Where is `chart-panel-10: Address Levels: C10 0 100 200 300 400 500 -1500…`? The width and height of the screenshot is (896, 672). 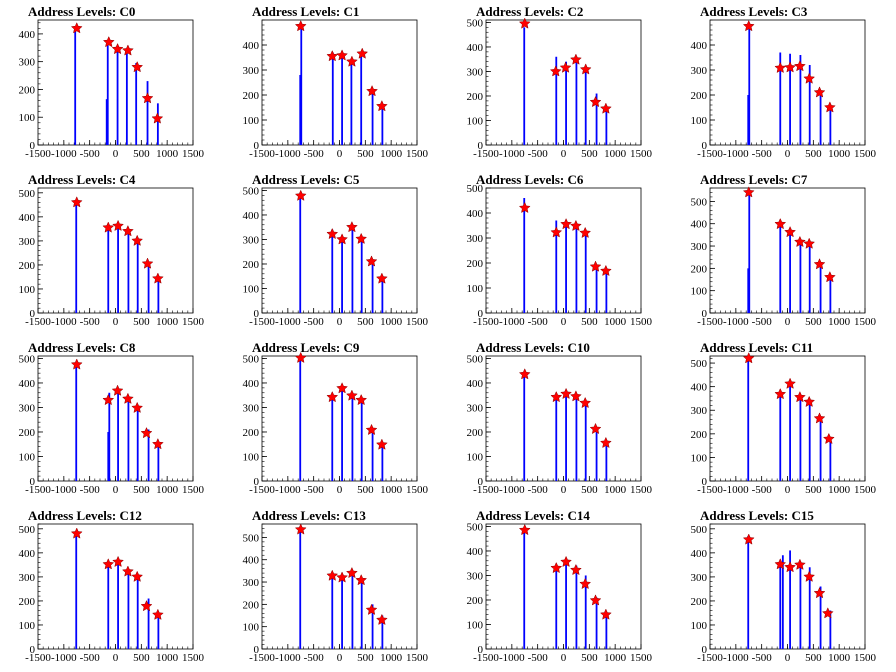
chart-panel-10: Address Levels: C10 0 100 200 300 400 500 -1500… is located at coordinates (560, 420).